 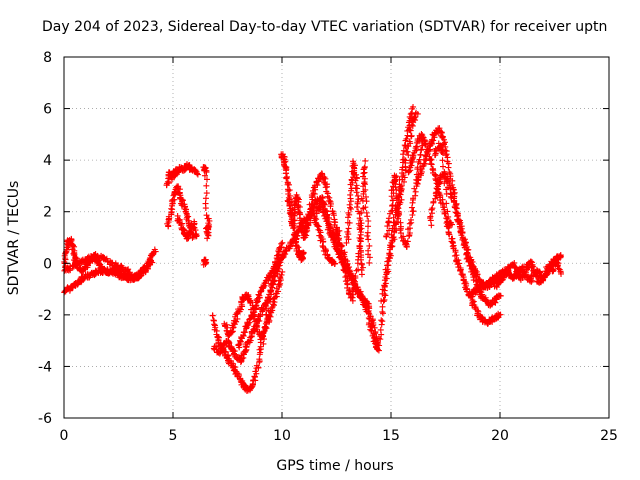 I want to click on series-d, so click(x=182, y=175).